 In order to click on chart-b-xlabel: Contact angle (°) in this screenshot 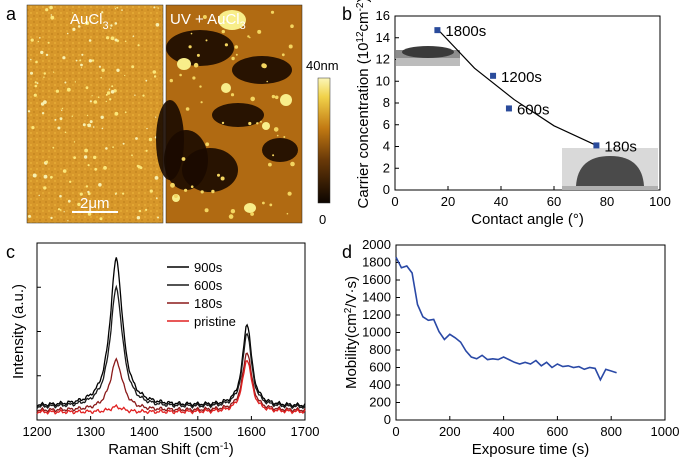, I will do `click(527, 219)`.